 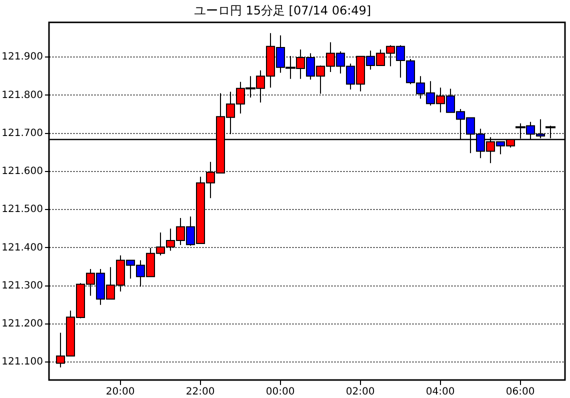 I want to click on x-tick-label: 02:00, so click(x=360, y=392).